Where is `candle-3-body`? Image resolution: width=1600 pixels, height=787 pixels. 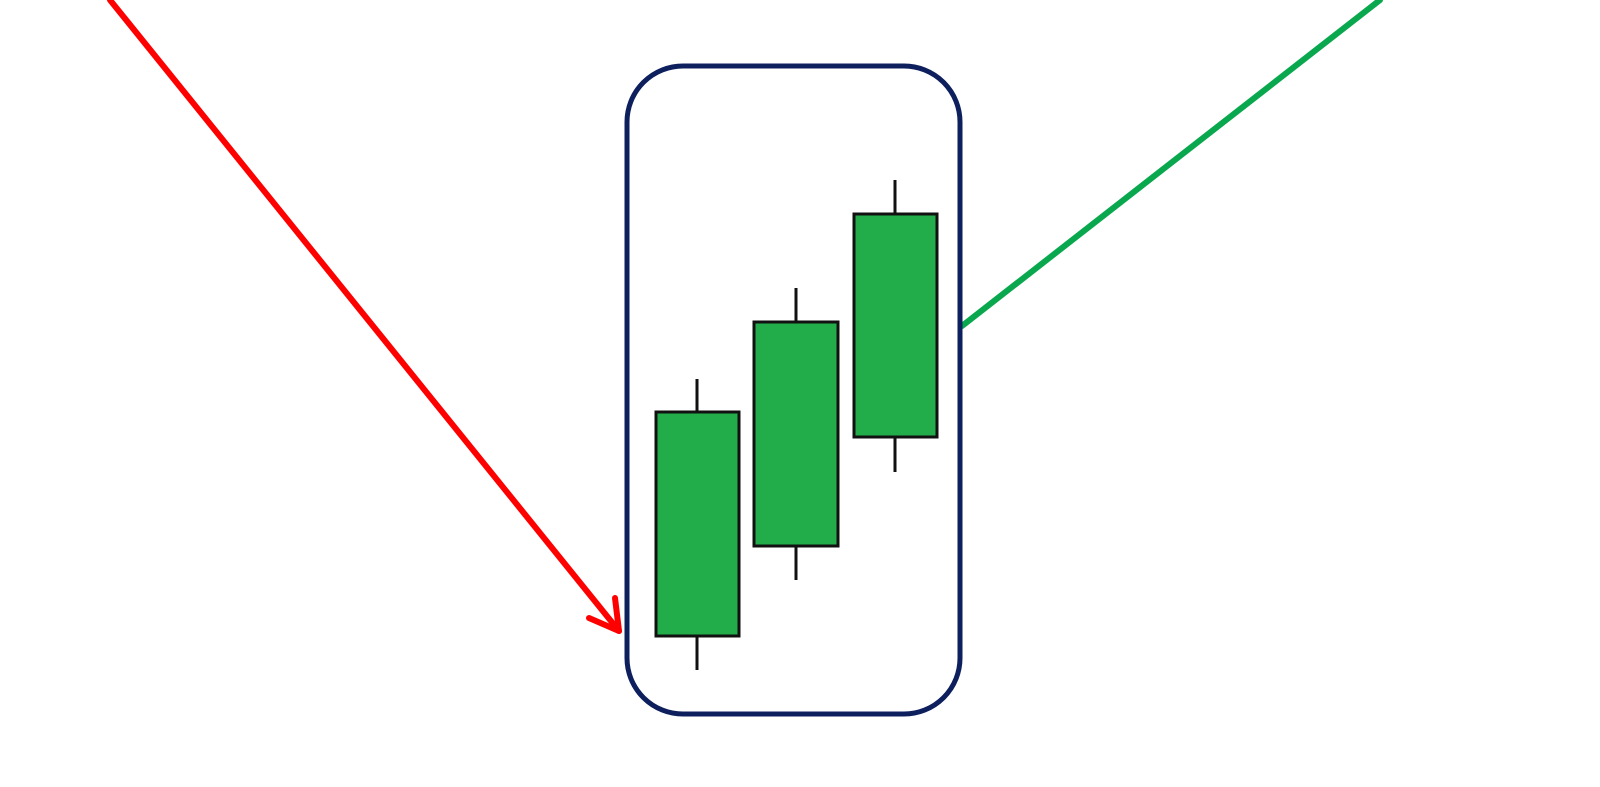 candle-3-body is located at coordinates (895, 325).